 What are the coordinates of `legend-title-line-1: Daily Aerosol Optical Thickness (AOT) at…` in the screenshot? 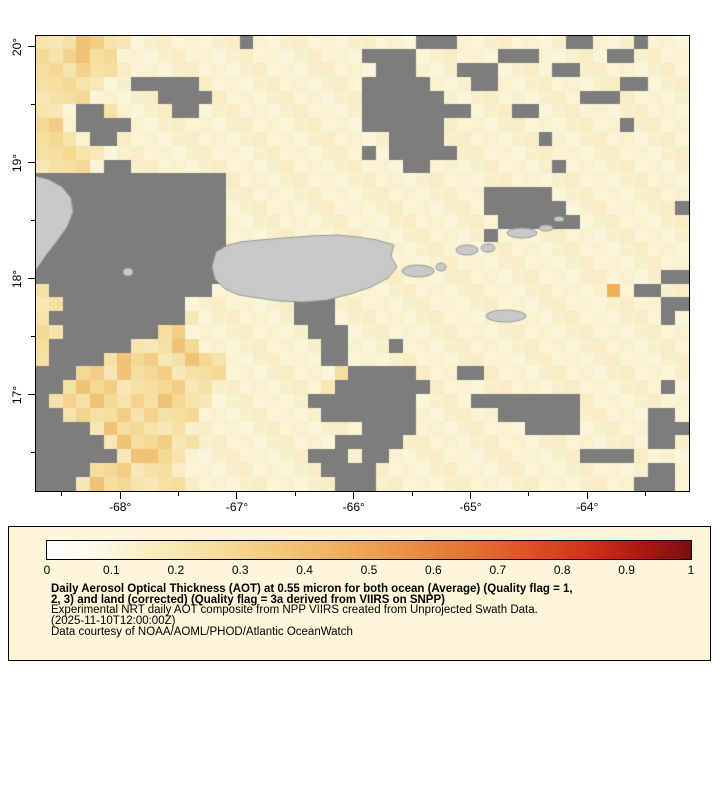 It's located at (312, 589).